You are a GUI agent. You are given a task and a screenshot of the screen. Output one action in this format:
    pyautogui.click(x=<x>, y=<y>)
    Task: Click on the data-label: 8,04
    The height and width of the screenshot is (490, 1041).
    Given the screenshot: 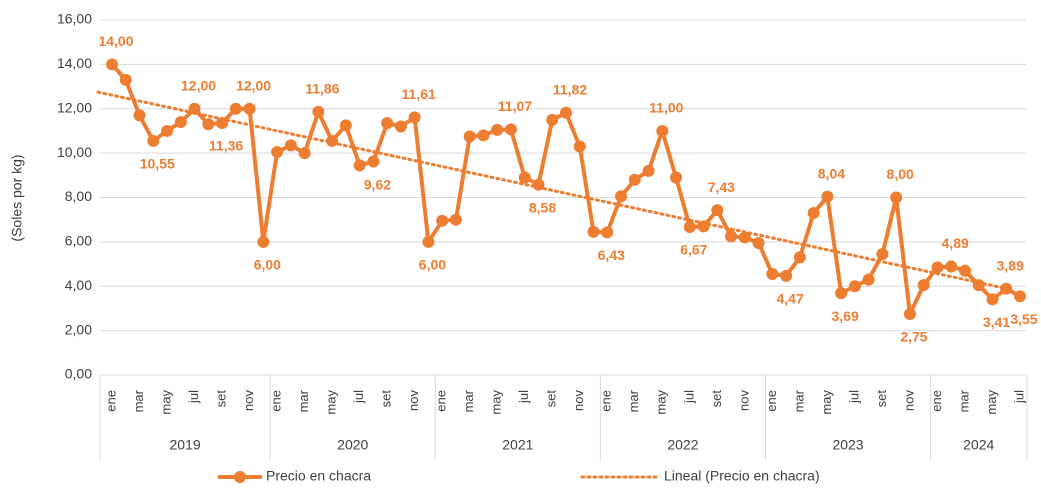 What is the action you would take?
    pyautogui.click(x=831, y=173)
    